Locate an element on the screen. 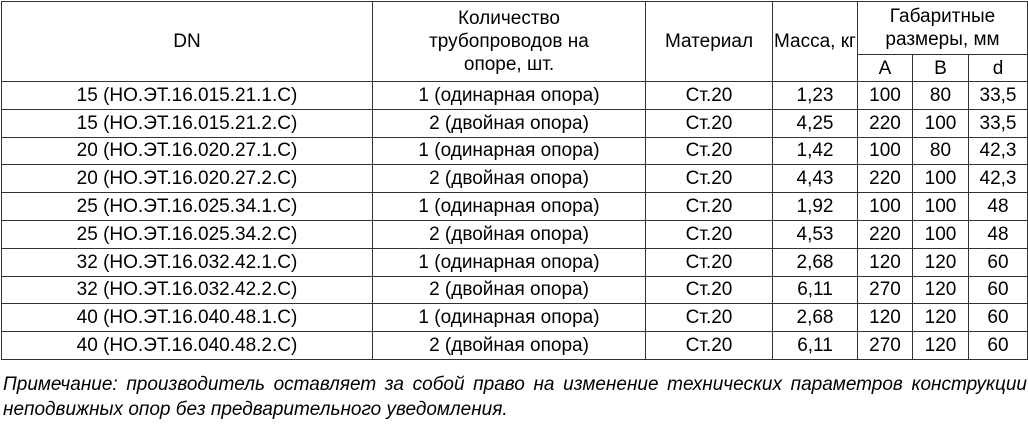 This screenshot has width=1028, height=430. header-dim-b: B is located at coordinates (940, 68).